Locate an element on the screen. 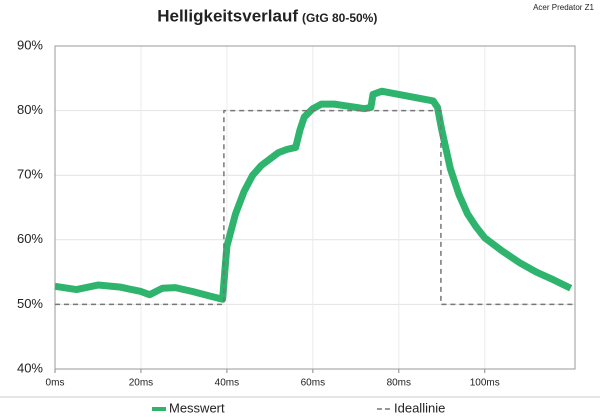  chart-subtitle: (GtG 80-50%) is located at coordinates (339, 18).